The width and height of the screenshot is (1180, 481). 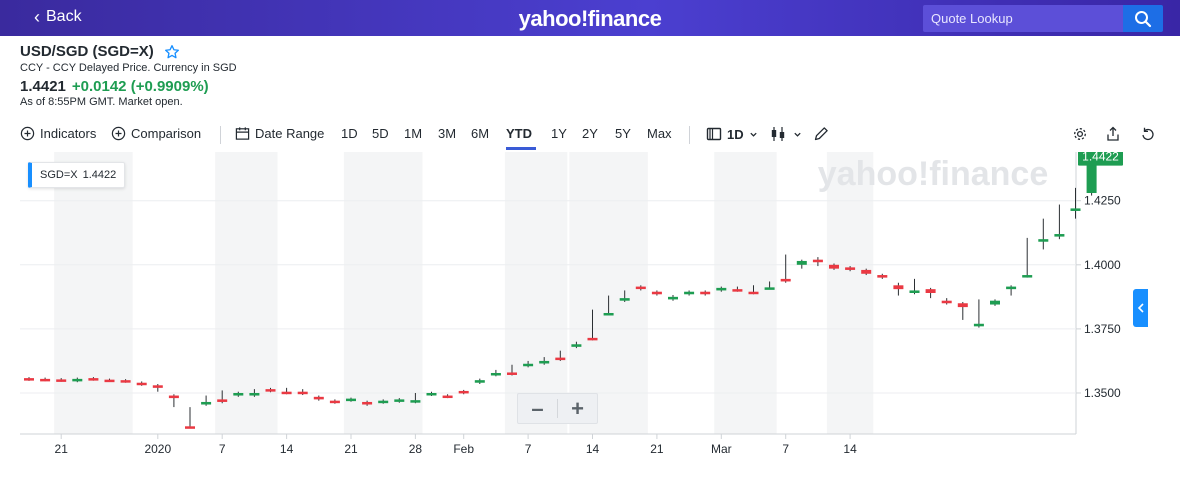 I want to click on back-label: Back, so click(x=64, y=16).